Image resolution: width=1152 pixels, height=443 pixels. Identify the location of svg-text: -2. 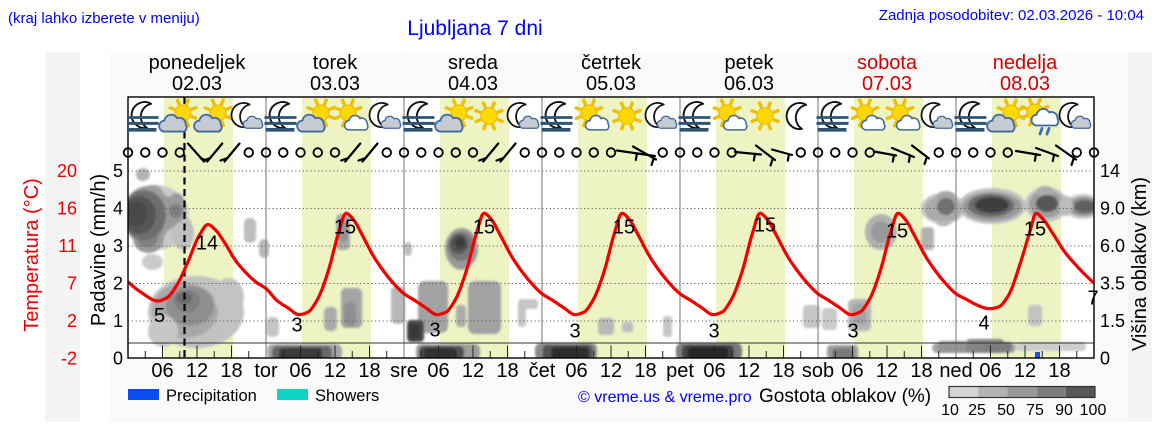
(69, 359).